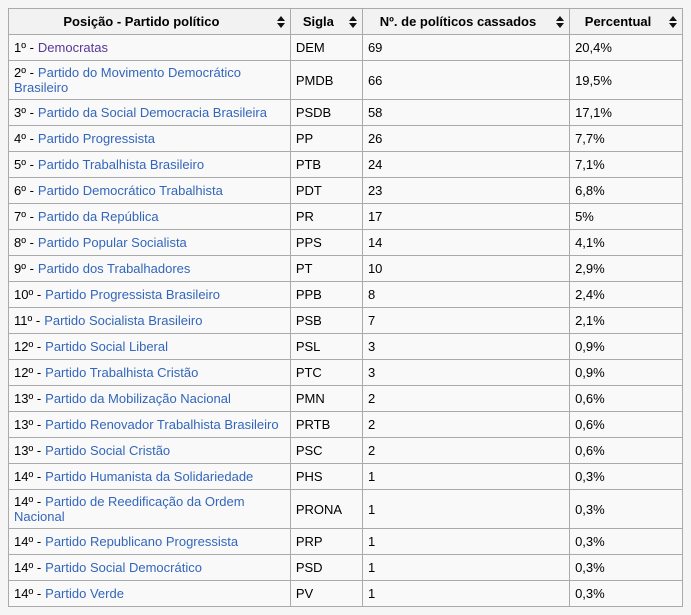 The image size is (691, 615). What do you see at coordinates (149, 47) in the screenshot?
I see `party-cell: 1º - Democratas` at bounding box center [149, 47].